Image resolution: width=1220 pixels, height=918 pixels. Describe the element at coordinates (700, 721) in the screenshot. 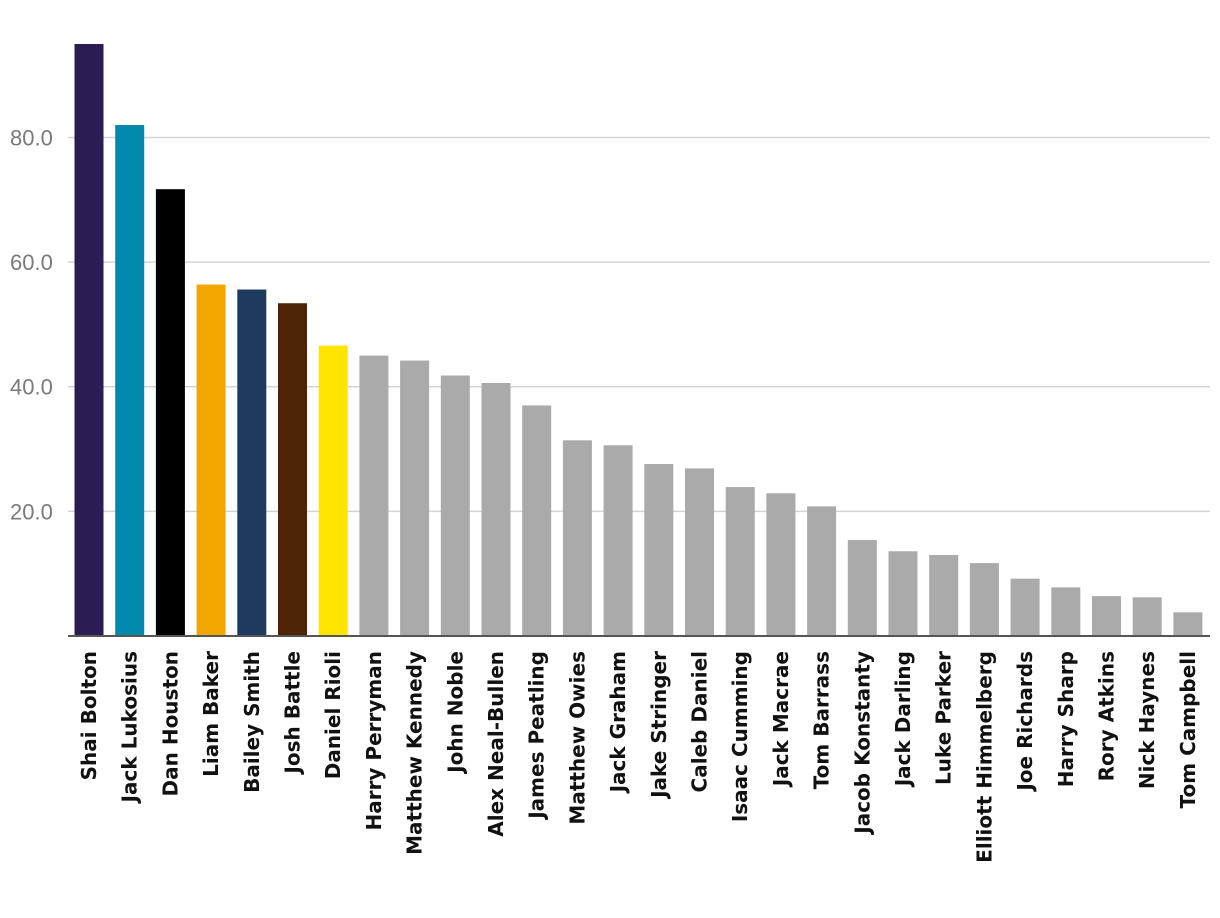

I see `x-category-label: Caleb Daniel` at that location.